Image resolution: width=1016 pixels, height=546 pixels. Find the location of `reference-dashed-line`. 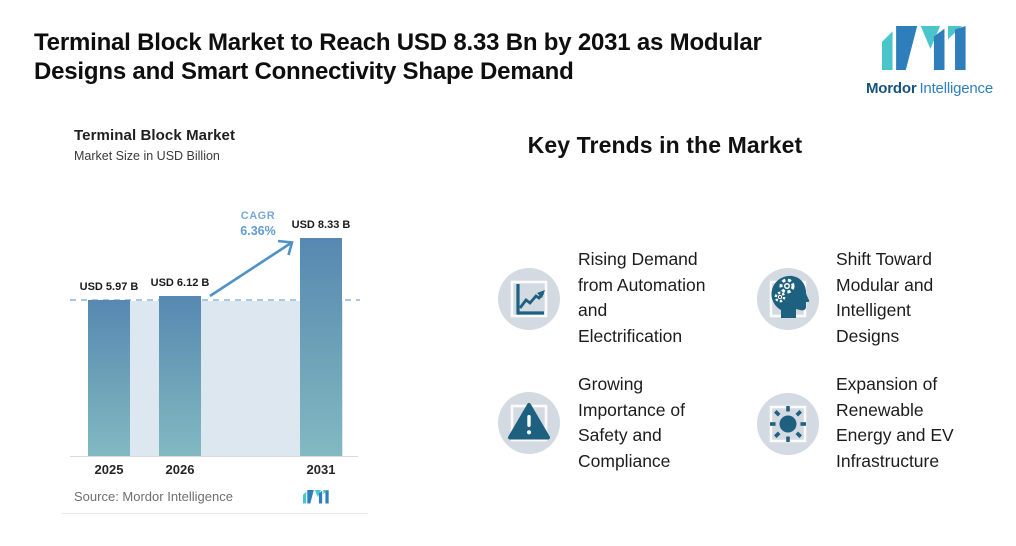

reference-dashed-line is located at coordinates (215, 300).